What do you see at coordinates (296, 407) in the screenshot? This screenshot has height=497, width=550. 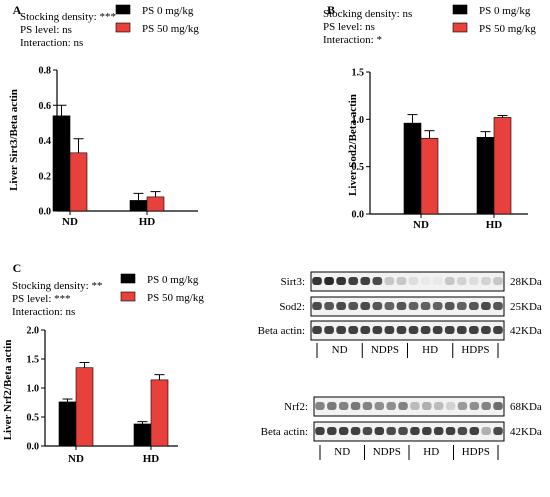 I see `blot-row-label: Nrf2:` at bounding box center [296, 407].